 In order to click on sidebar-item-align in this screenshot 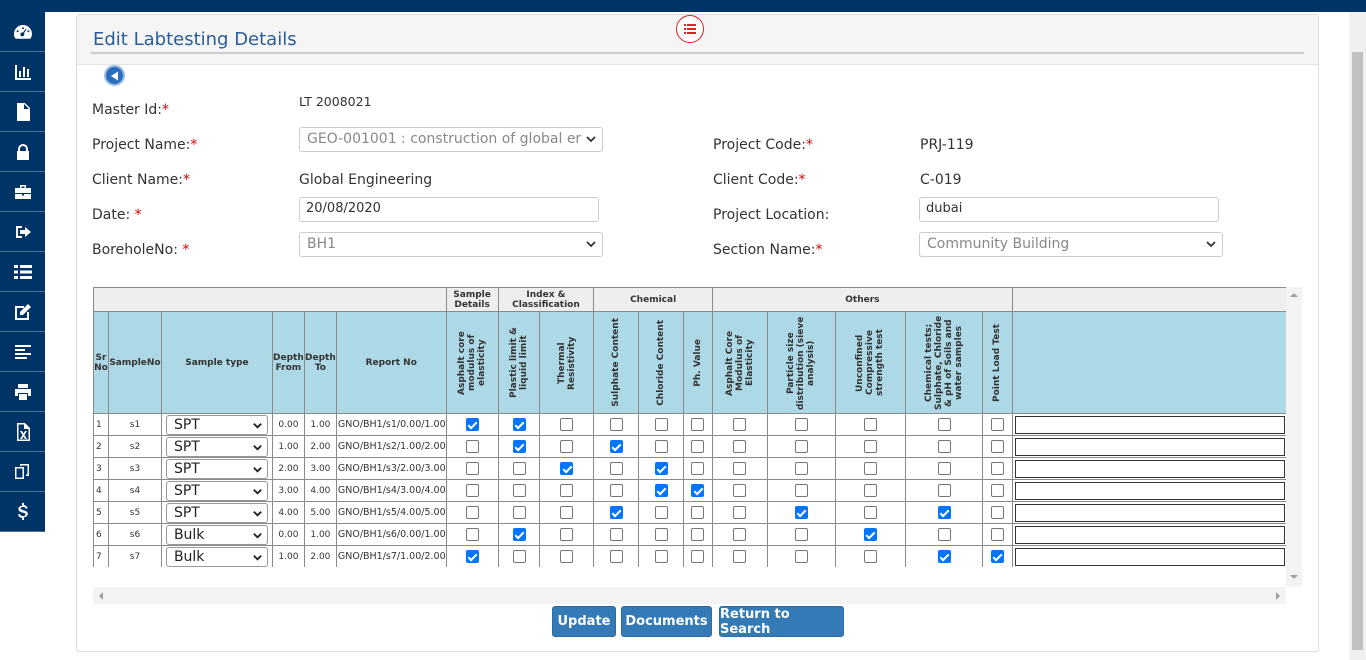, I will do `click(22, 352)`.